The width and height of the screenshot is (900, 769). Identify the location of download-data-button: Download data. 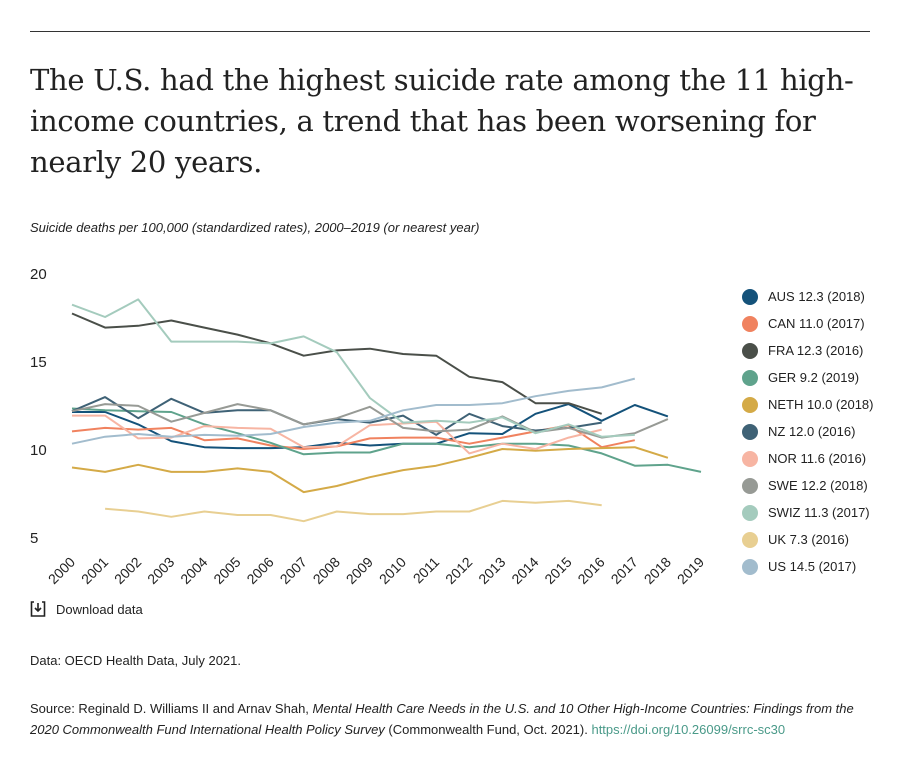
(86, 609).